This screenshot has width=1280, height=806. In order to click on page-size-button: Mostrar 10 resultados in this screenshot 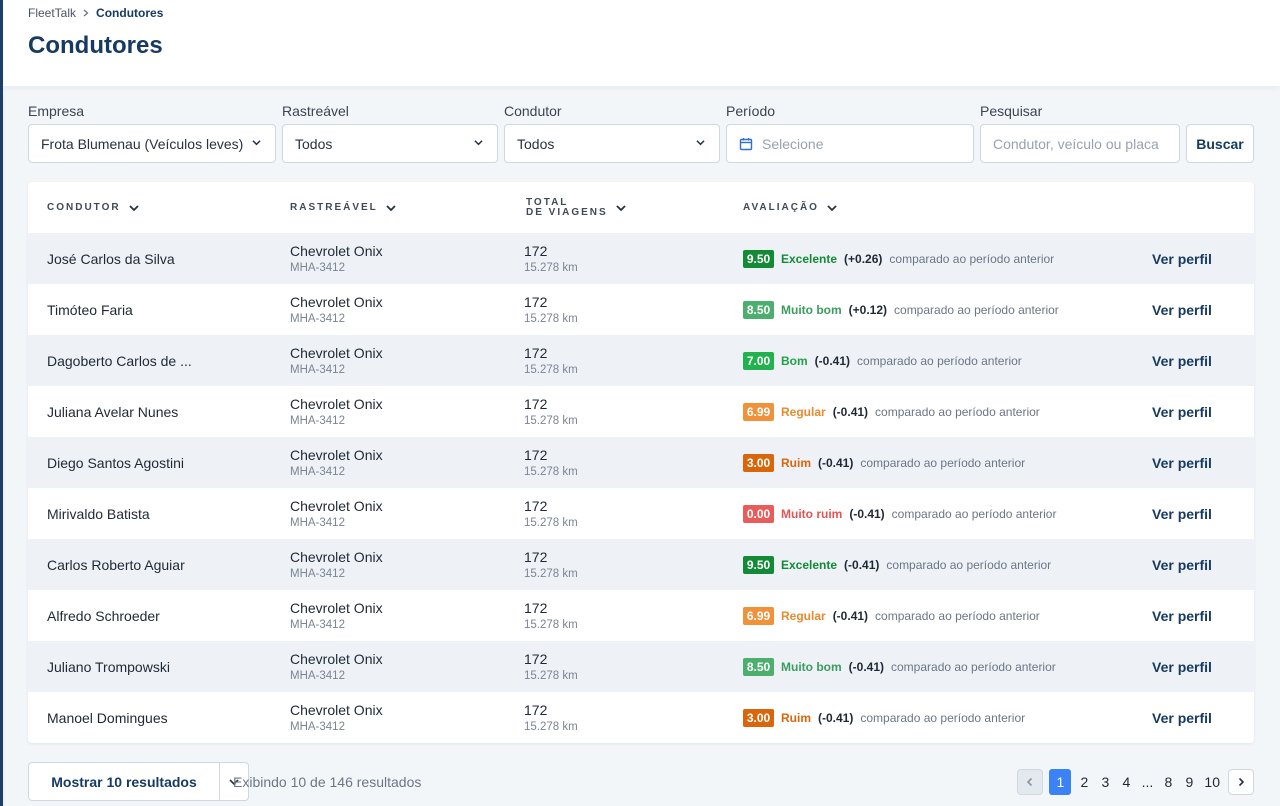, I will do `click(124, 781)`.